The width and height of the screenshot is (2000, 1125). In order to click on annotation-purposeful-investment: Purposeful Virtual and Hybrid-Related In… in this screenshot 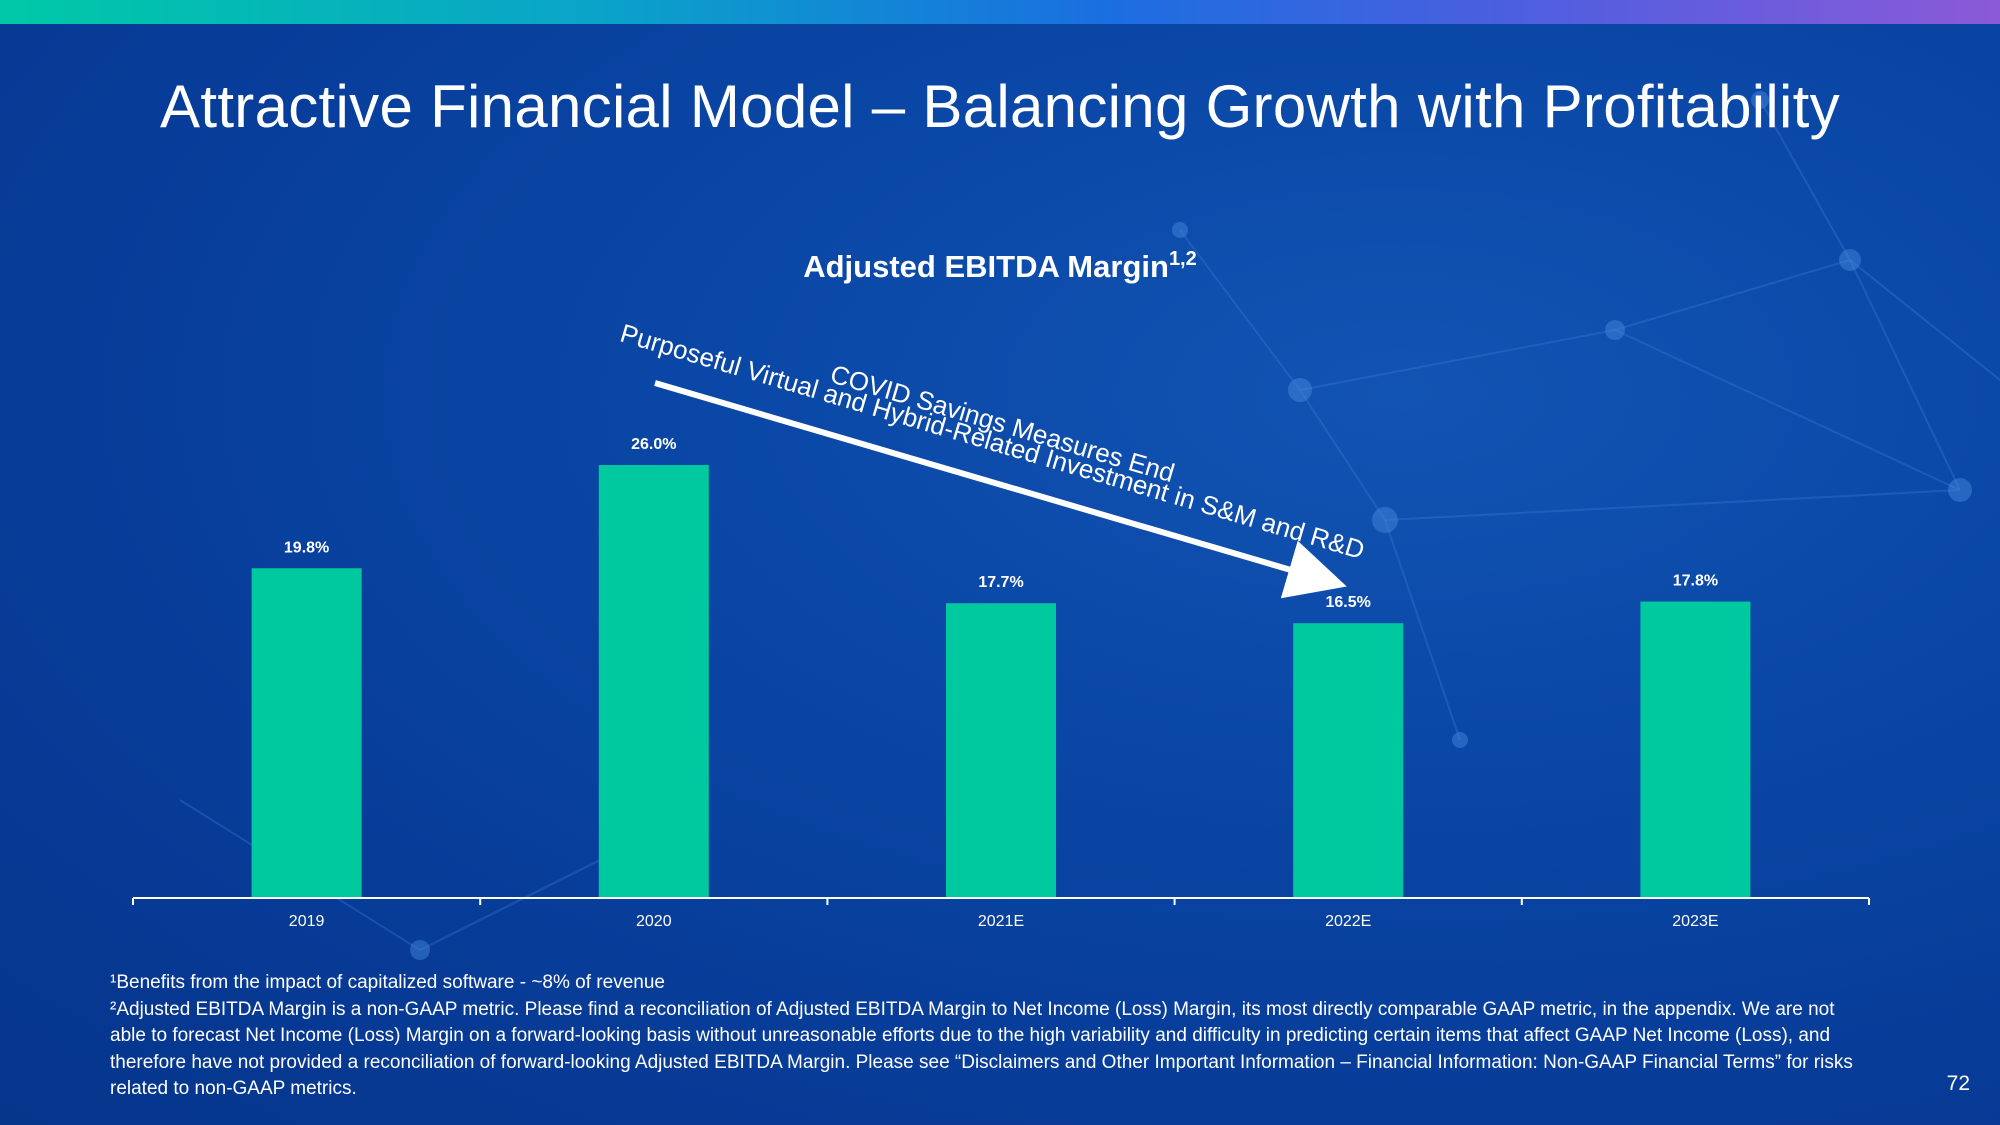, I will do `click(992, 441)`.